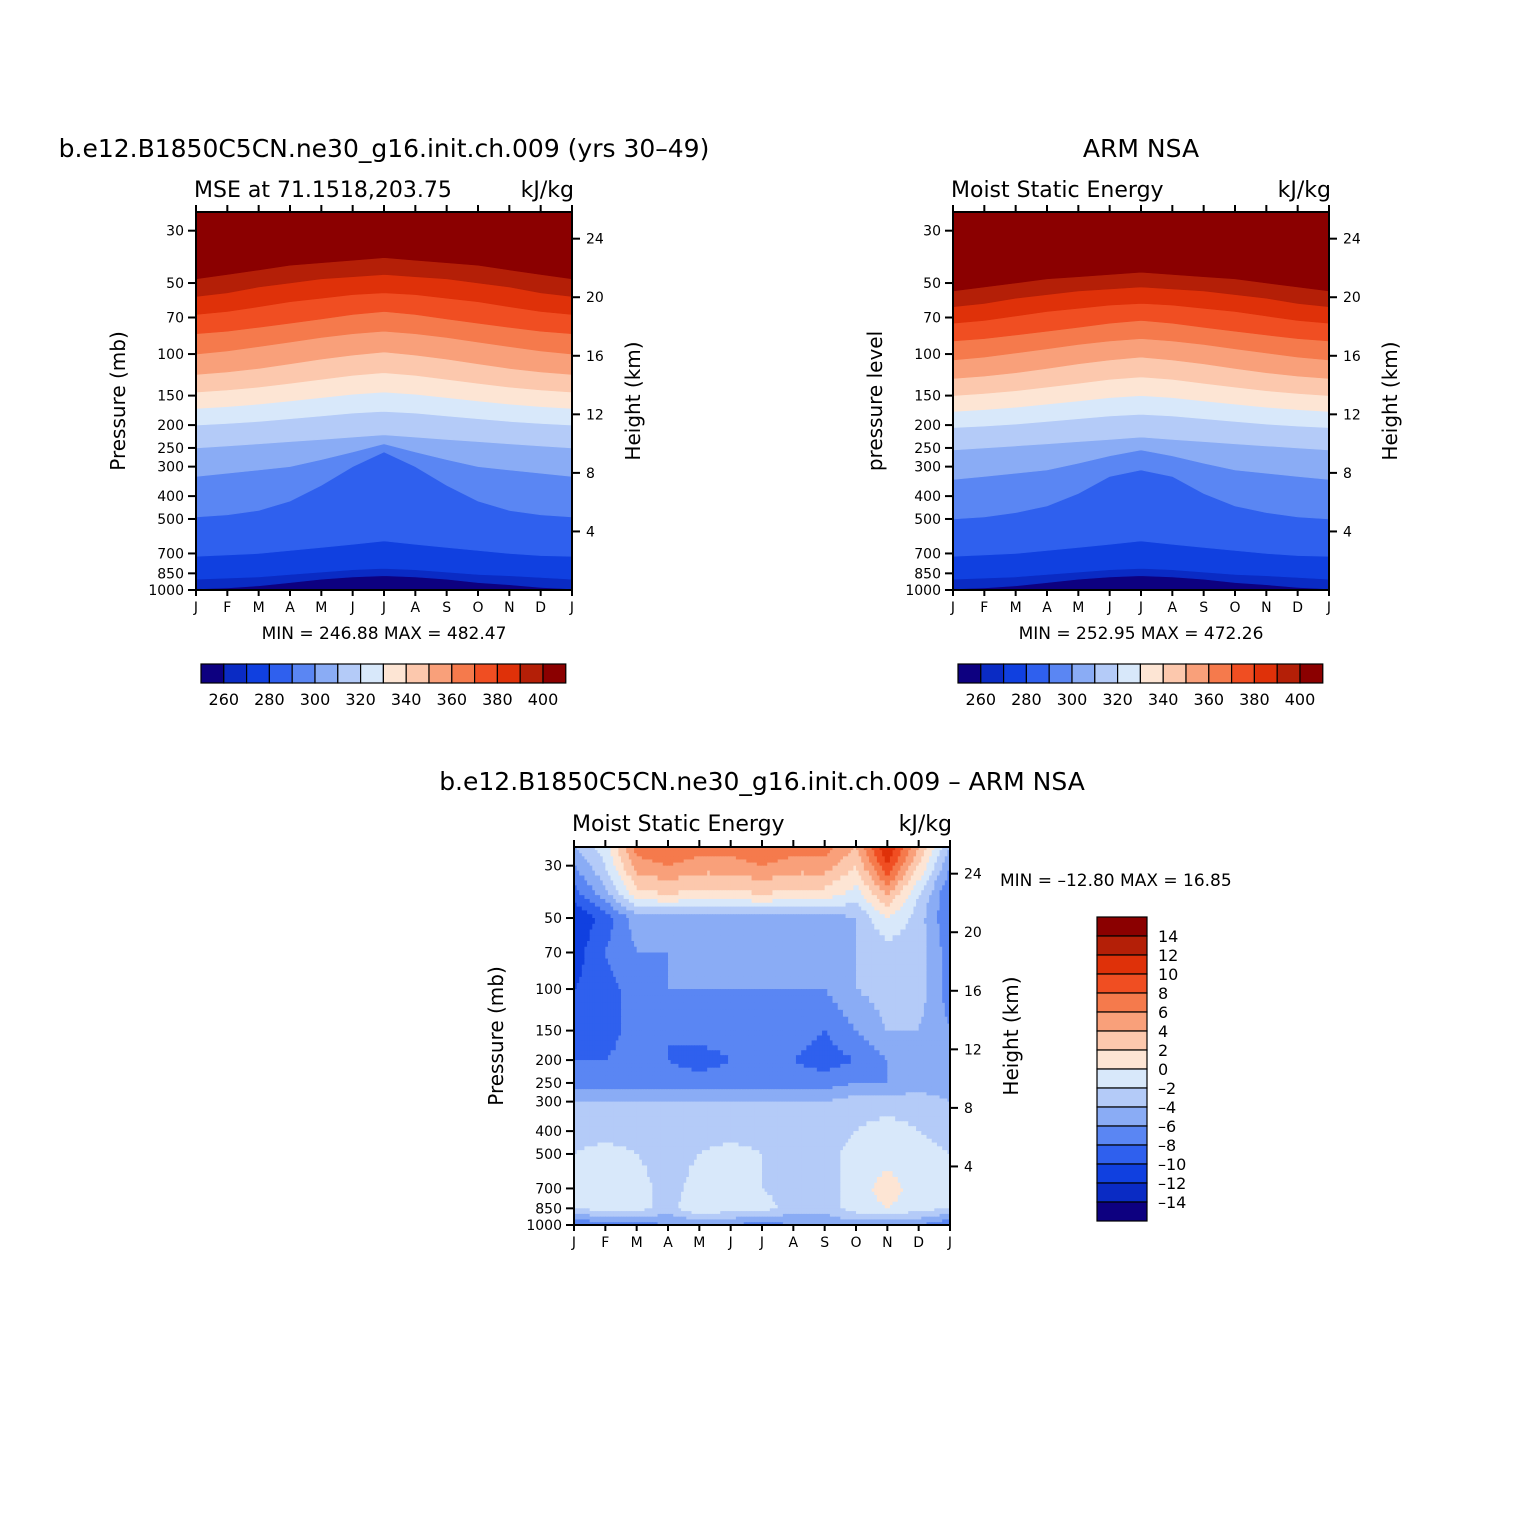 The image size is (1525, 1525). Describe the element at coordinates (1109, 608) in the screenshot. I see `x-tick-label: J` at that location.